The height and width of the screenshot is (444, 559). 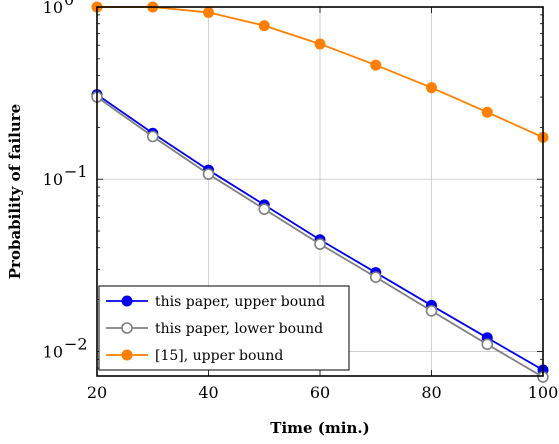 I want to click on x-tick-labels: 20 40 60 80 100, so click(x=322, y=392).